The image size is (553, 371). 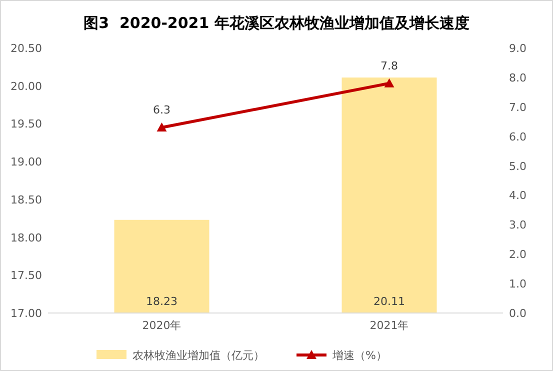 I want to click on y-tick-label: 20.50, so click(x=26, y=48).